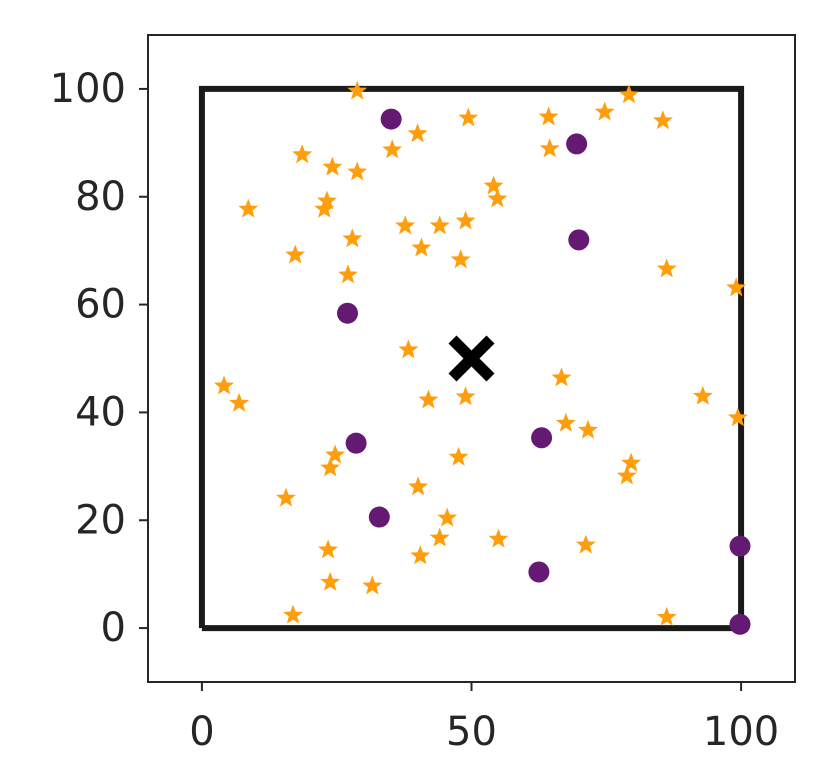 The height and width of the screenshot is (781, 831). What do you see at coordinates (201, 732) in the screenshot?
I see `x-tick-label: 0` at bounding box center [201, 732].